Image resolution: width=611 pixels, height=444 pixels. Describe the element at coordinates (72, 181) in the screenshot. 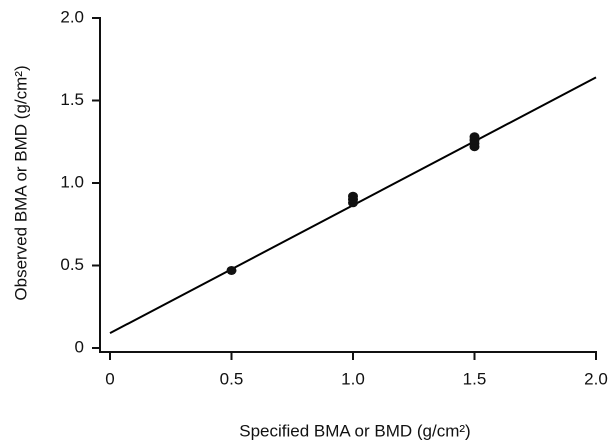

I see `y-tick-label: 1.0` at that location.